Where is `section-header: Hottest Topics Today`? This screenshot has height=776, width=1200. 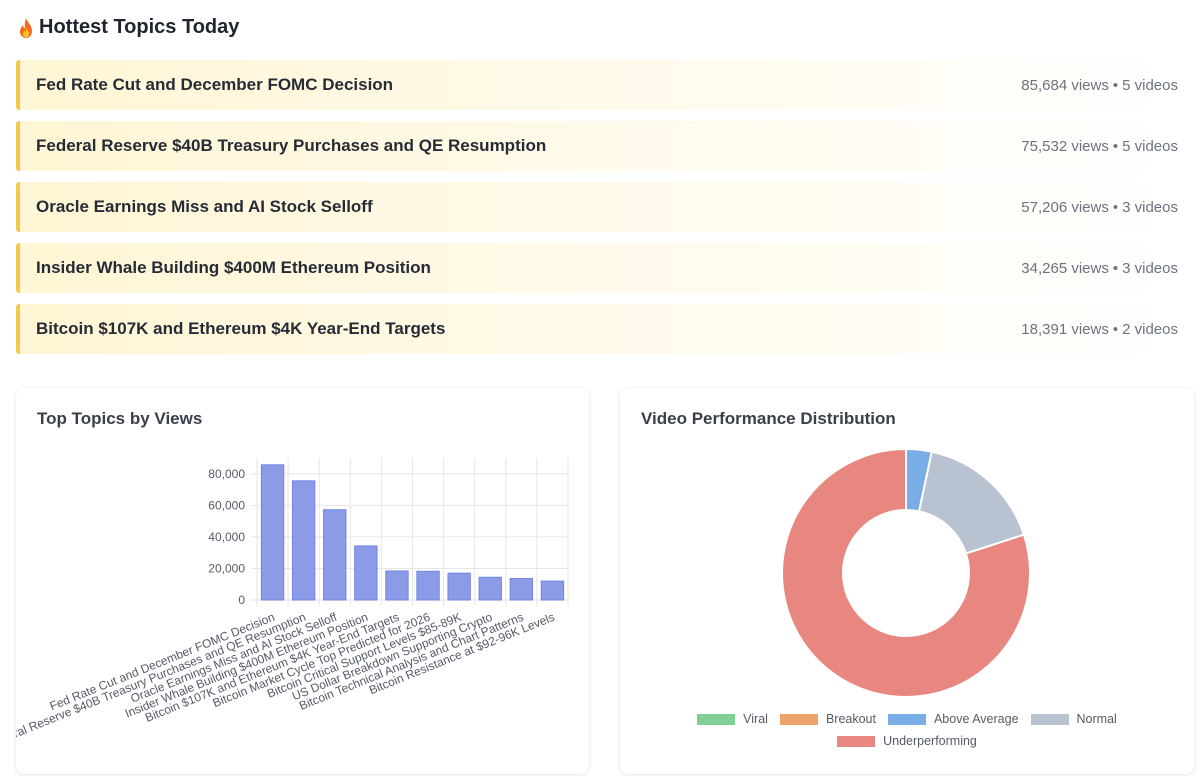 section-header: Hottest Topics Today is located at coordinates (128, 27).